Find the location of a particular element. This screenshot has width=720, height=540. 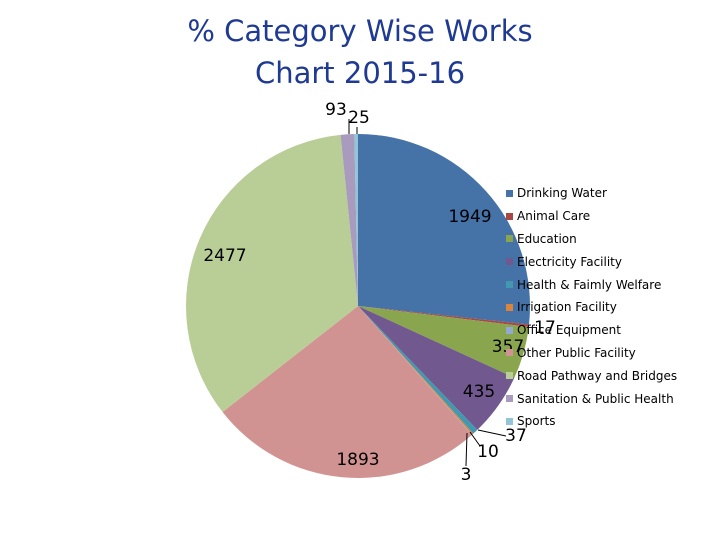

legend-label: Education is located at coordinates (547, 238).